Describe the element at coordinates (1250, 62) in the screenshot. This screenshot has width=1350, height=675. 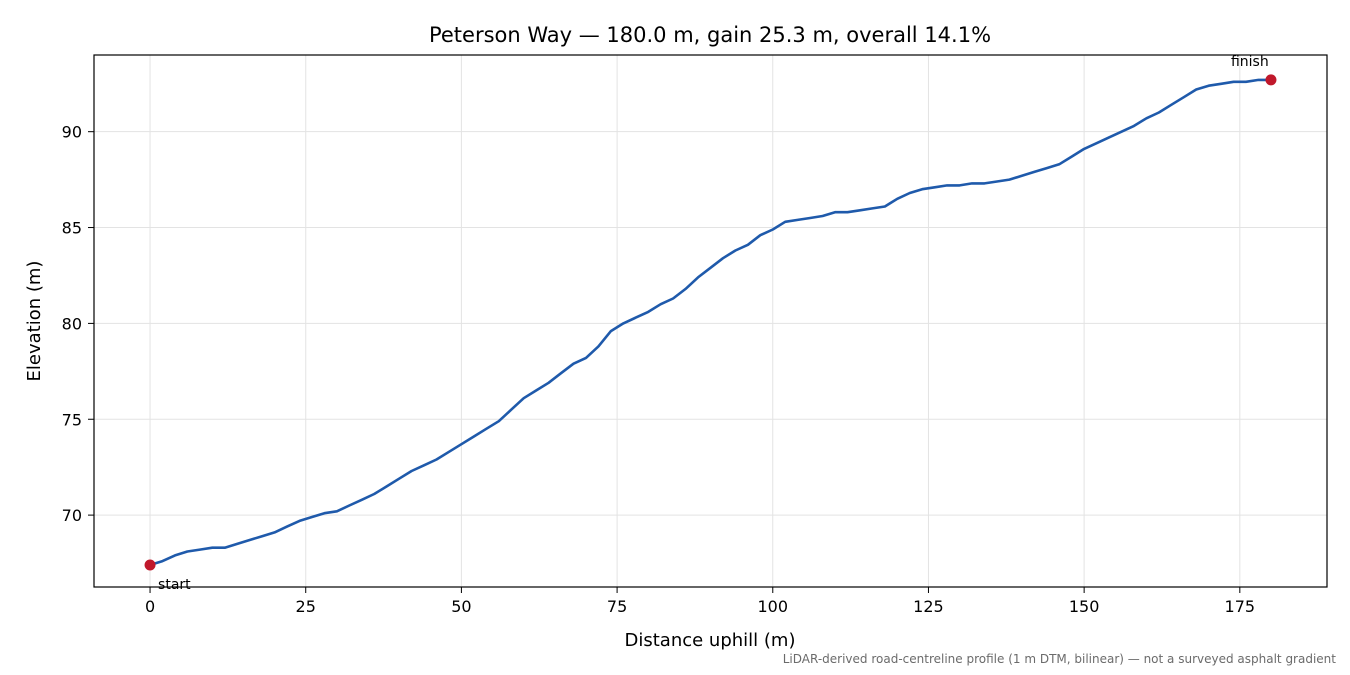
I see `finish-label: finish` at that location.